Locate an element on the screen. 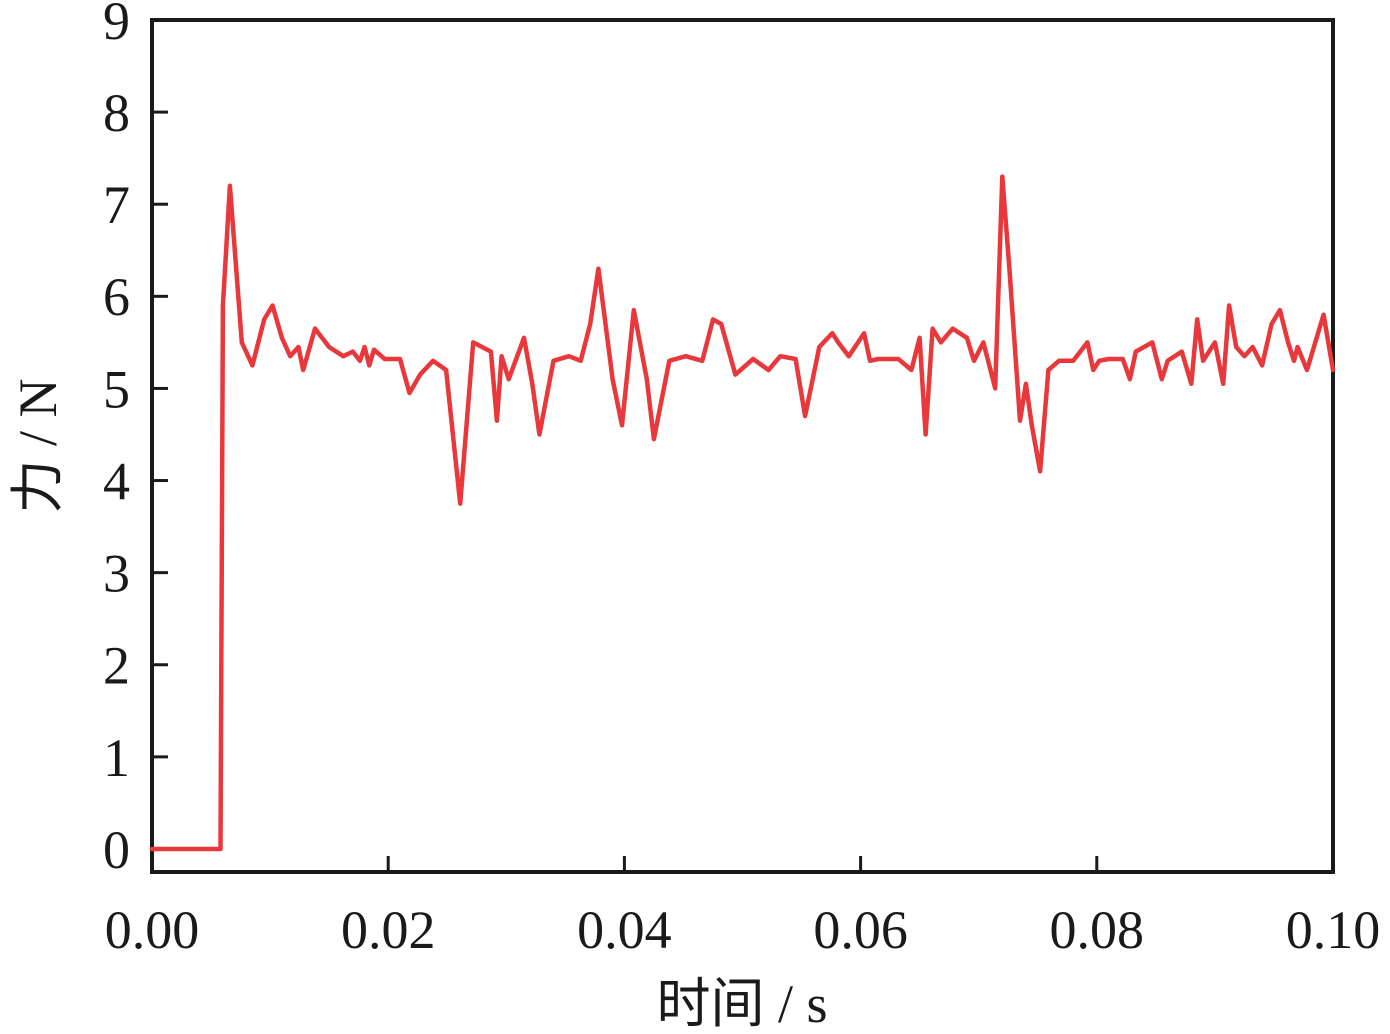 The height and width of the screenshot is (1034, 1390). y-tick-label: 3 is located at coordinates (116, 574).